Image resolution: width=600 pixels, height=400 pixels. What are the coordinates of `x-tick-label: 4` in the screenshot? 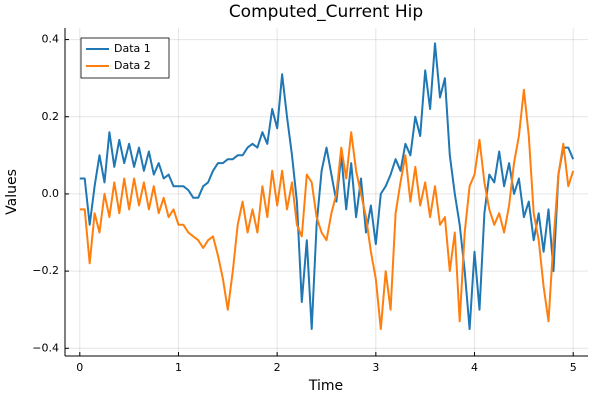 It's located at (474, 367).